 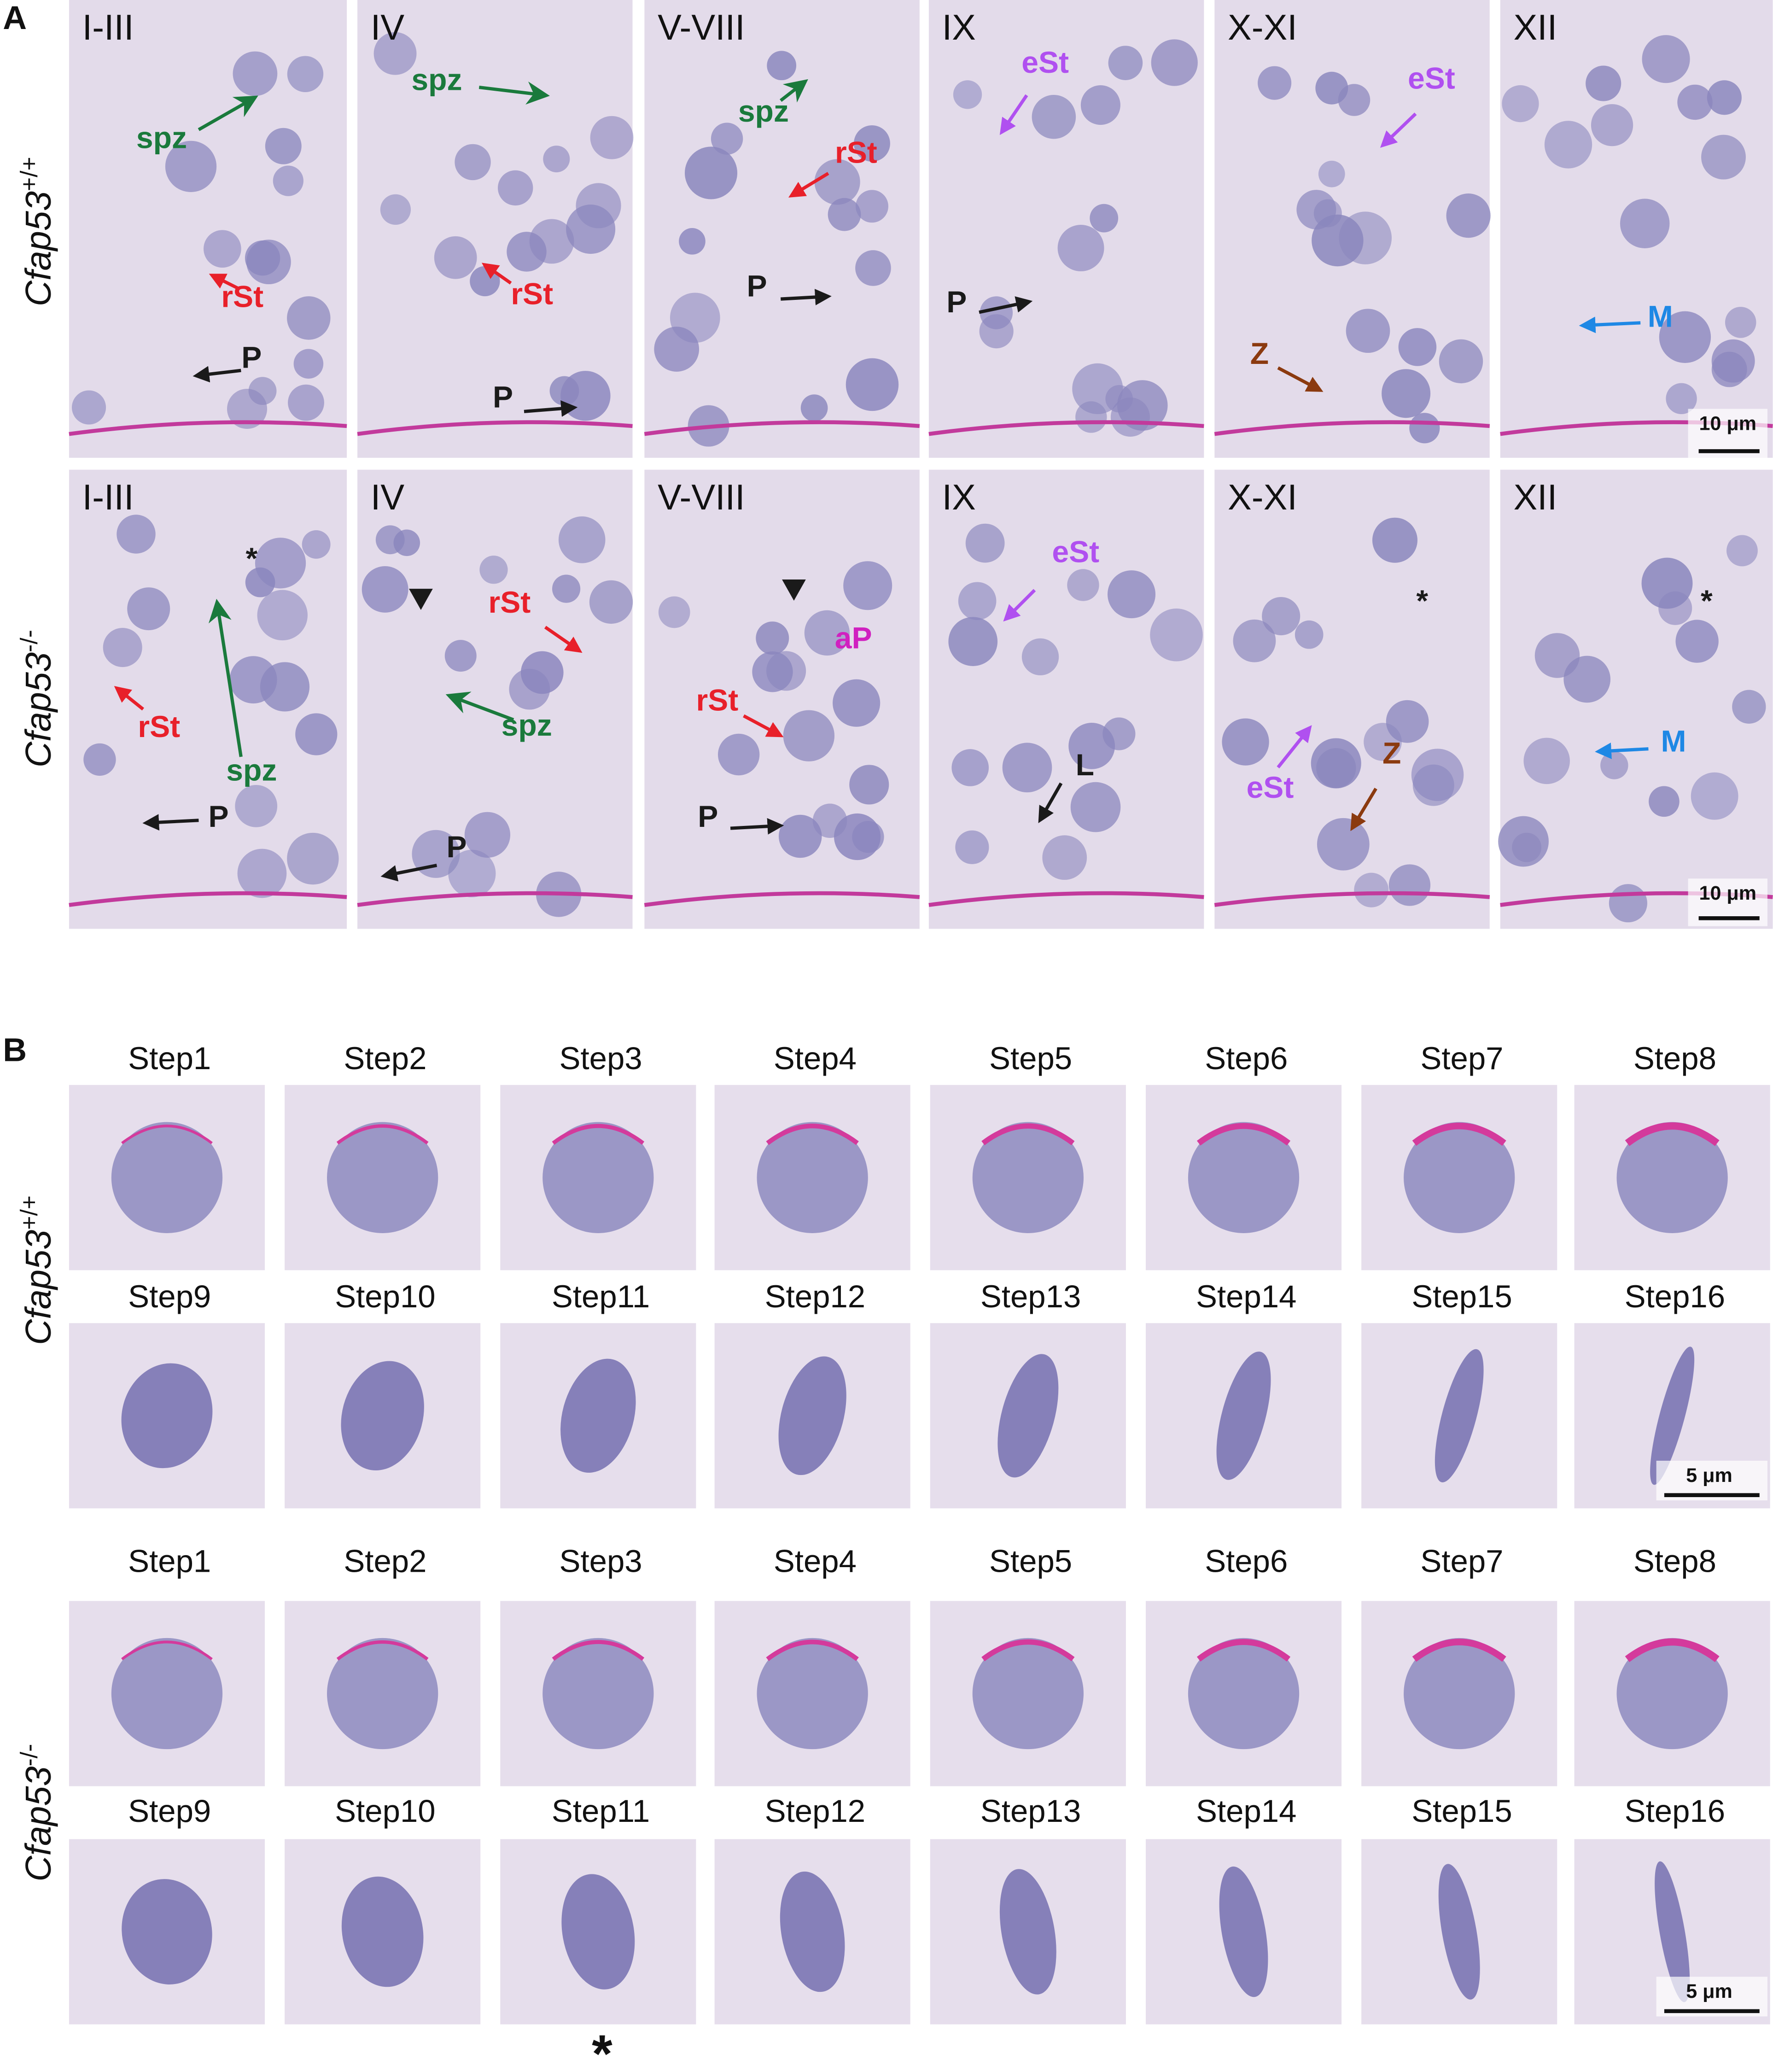 What do you see at coordinates (815, 1561) in the screenshot?
I see `step-label: Step4` at bounding box center [815, 1561].